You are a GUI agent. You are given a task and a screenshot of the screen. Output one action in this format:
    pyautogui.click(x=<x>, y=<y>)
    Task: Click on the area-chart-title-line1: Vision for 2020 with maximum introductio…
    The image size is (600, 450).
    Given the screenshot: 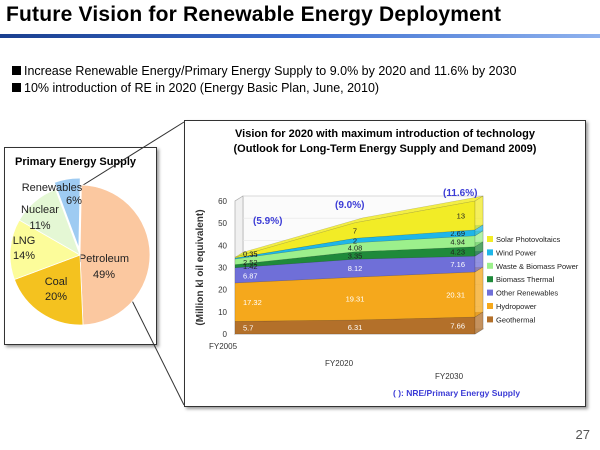 What is the action you would take?
    pyautogui.click(x=385, y=134)
    